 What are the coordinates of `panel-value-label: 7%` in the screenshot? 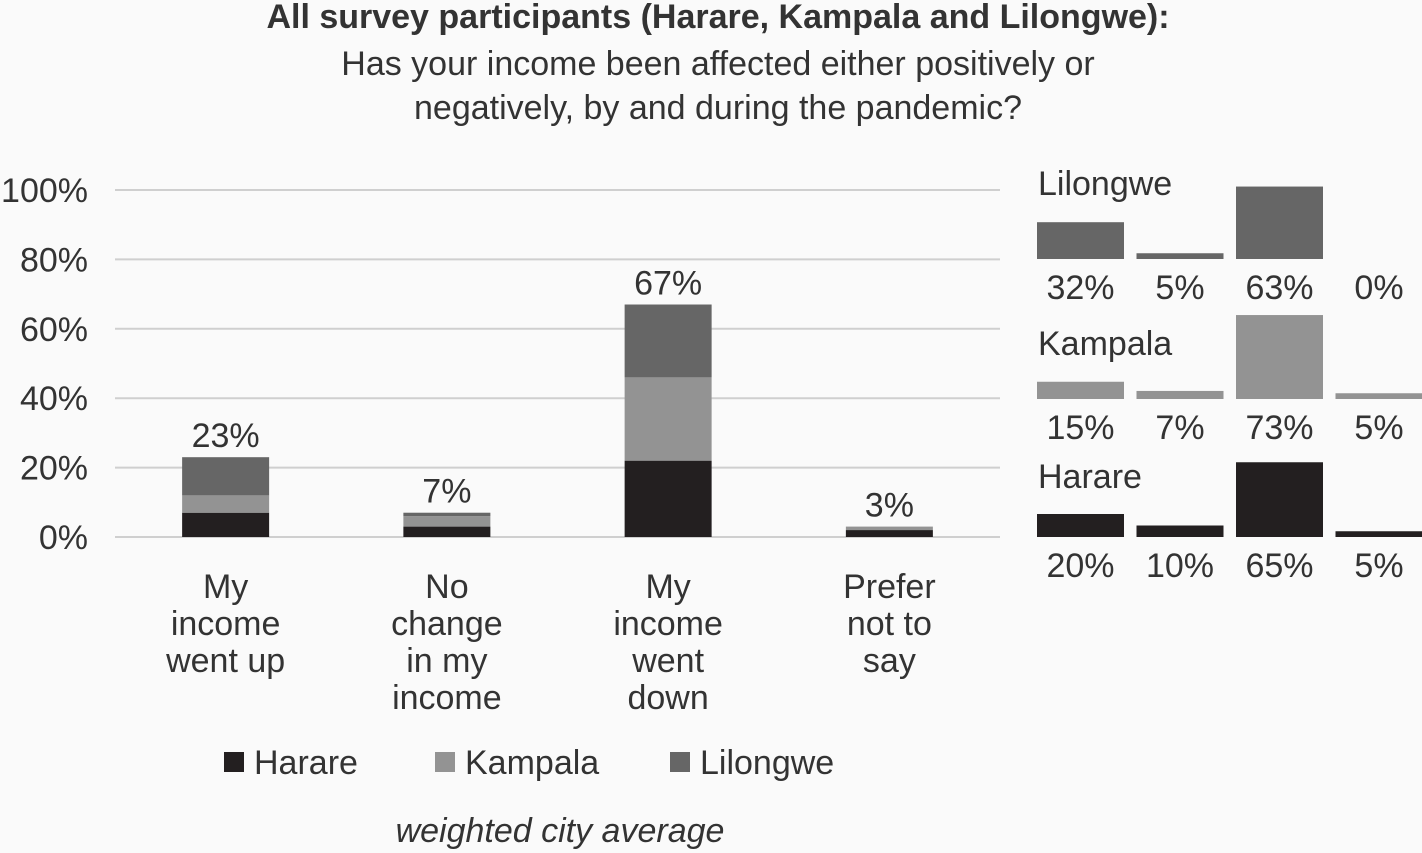 It's located at (1179, 428).